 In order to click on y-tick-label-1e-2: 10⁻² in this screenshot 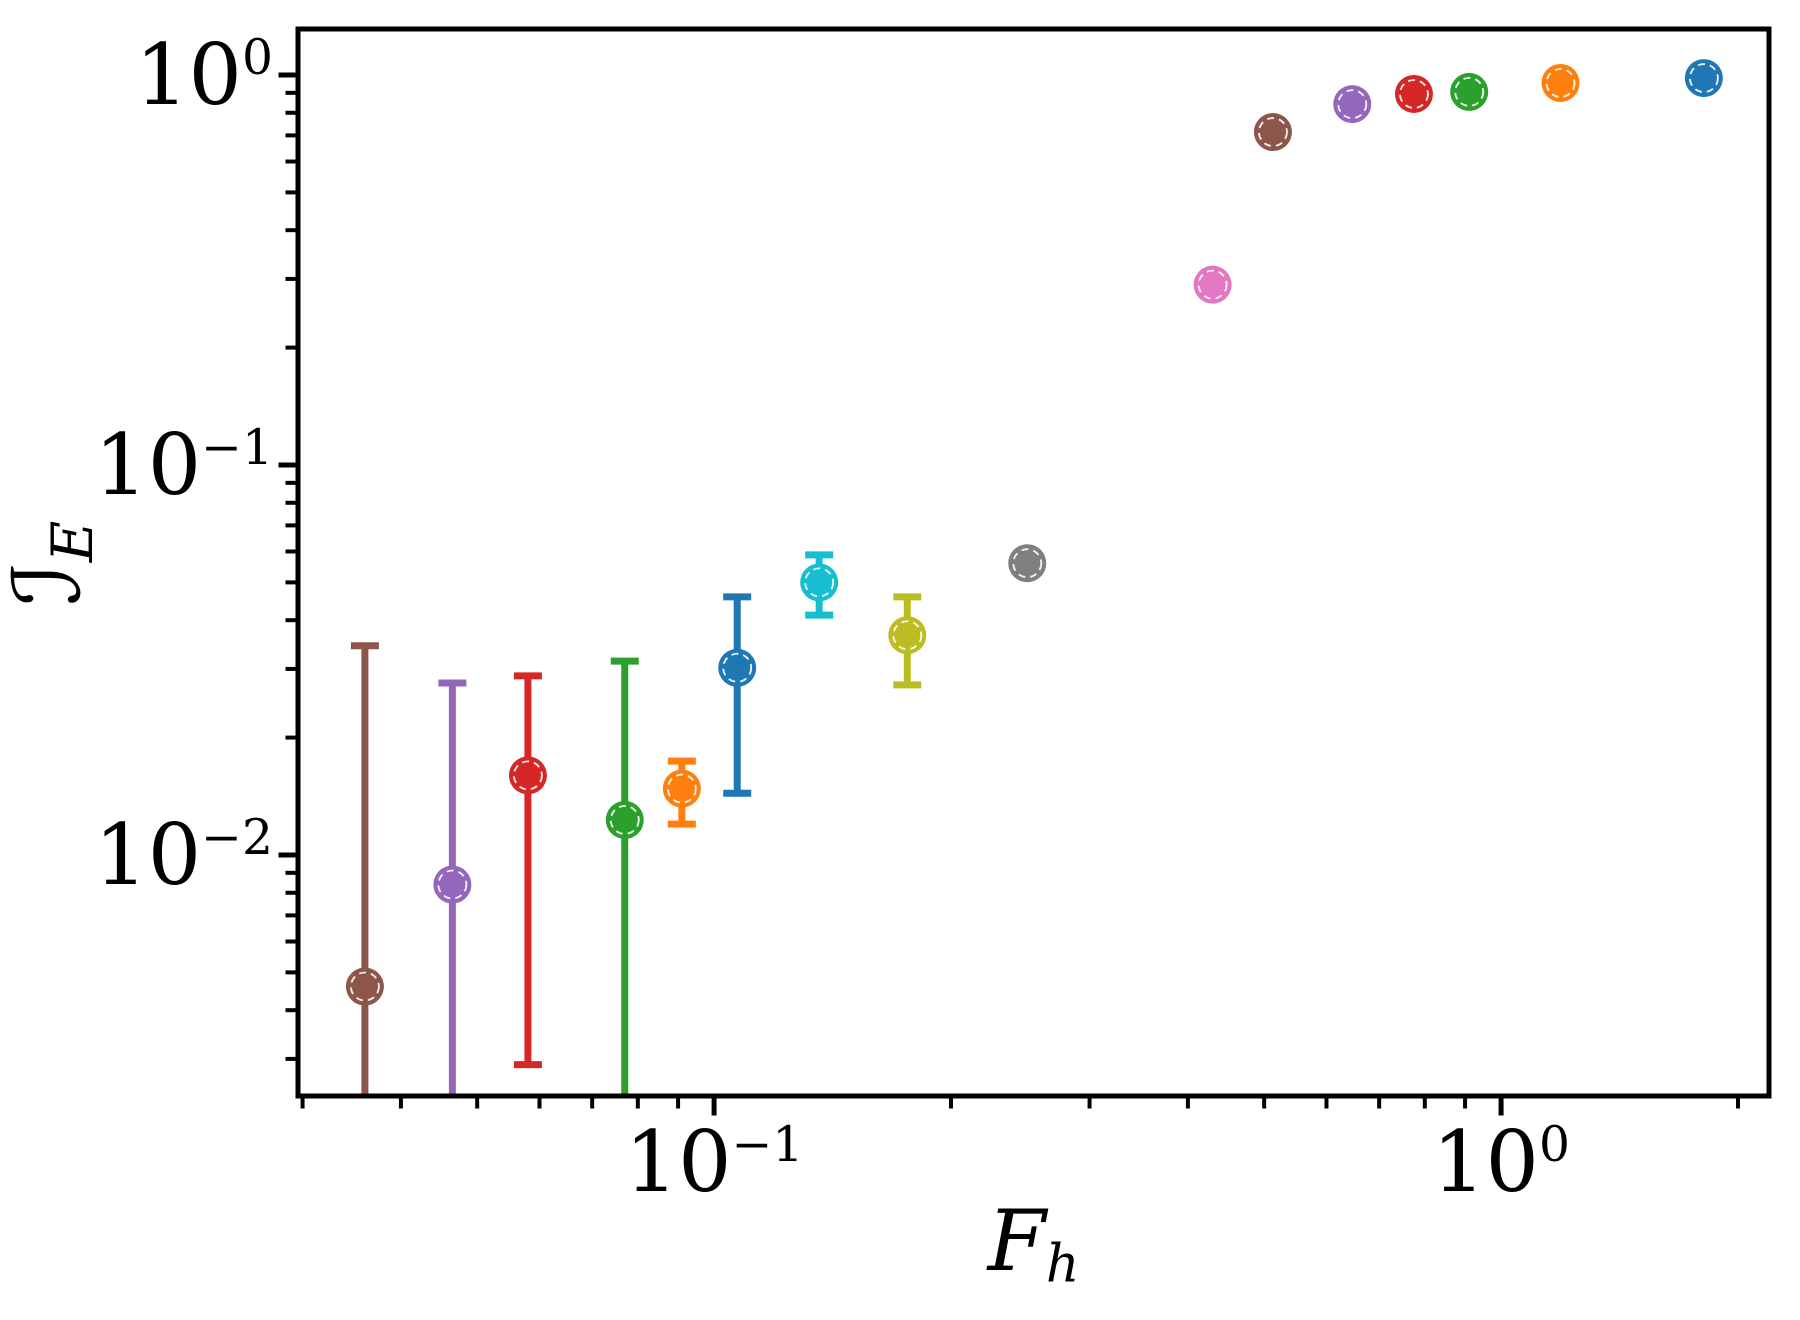, I will do `click(183, 854)`.